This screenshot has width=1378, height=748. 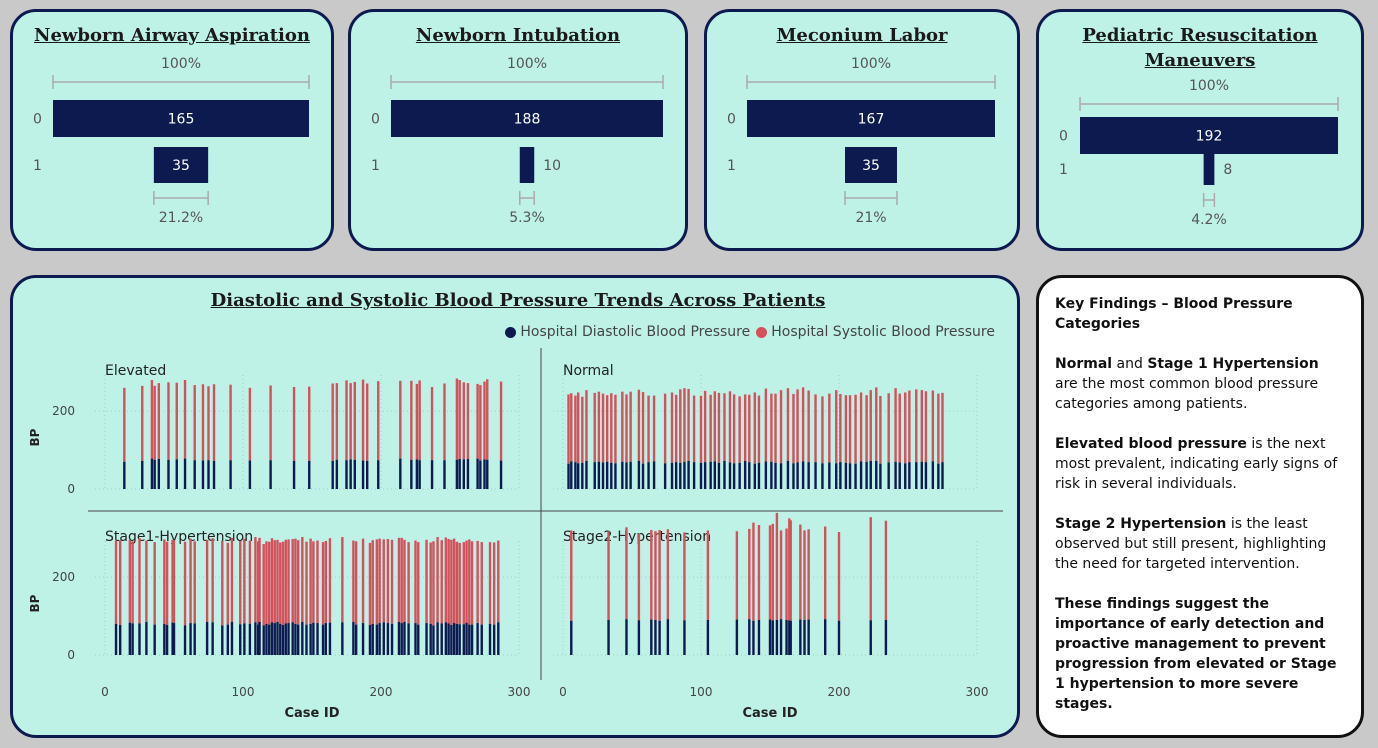 I want to click on x-tick-label: 300, so click(x=519, y=692).